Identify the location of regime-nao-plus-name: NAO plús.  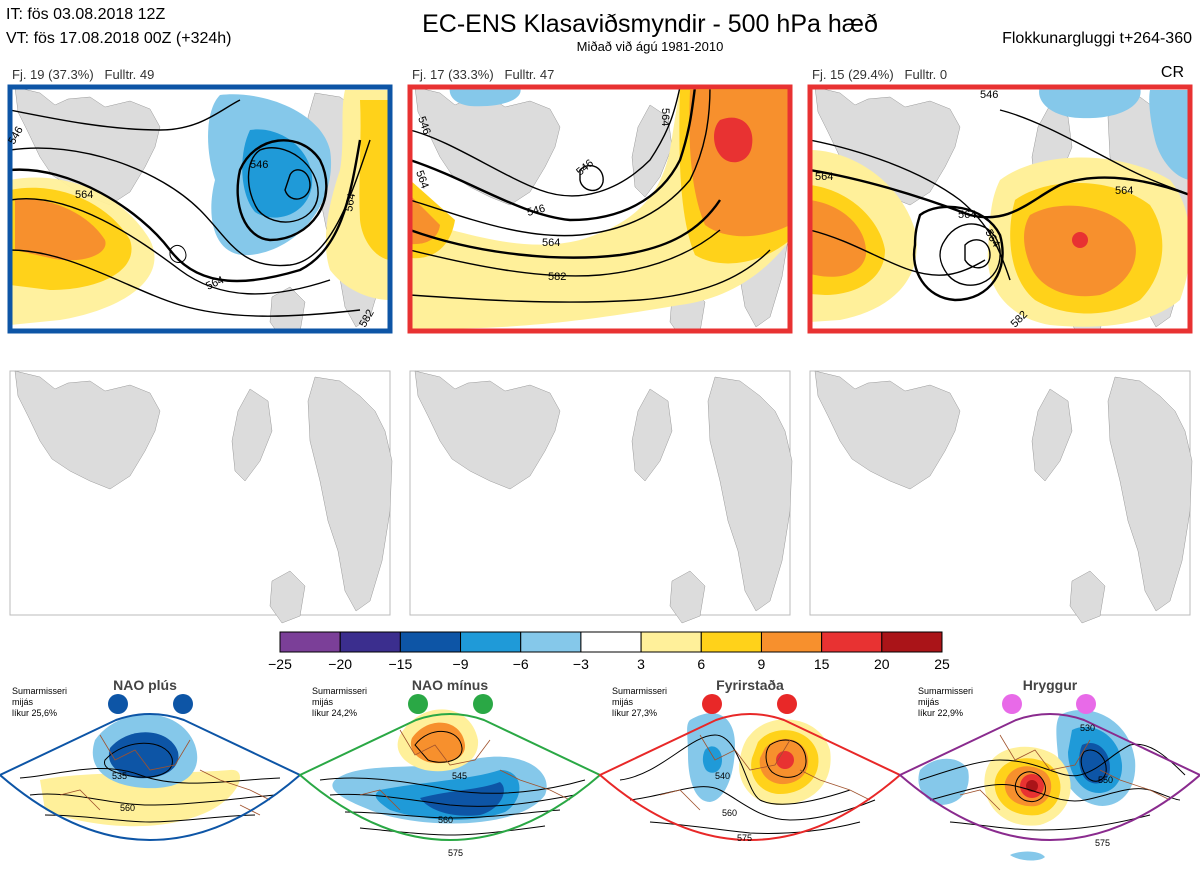
(145, 685).